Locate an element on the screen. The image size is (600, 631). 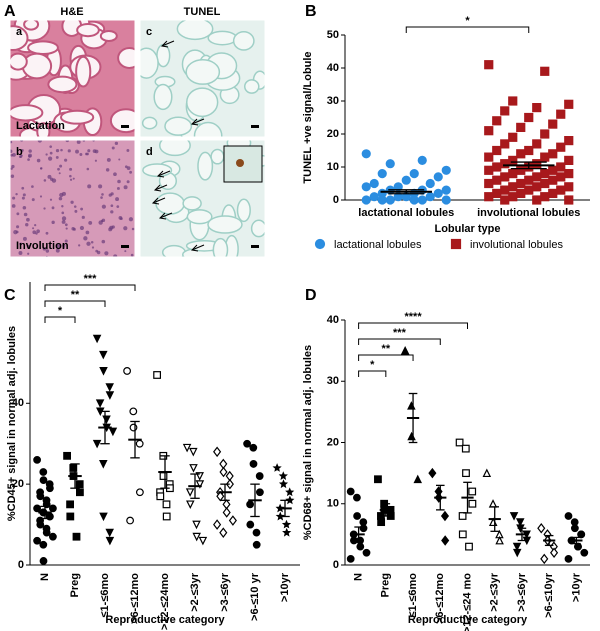
significance-label: **** is located at coordinates (413, 317).